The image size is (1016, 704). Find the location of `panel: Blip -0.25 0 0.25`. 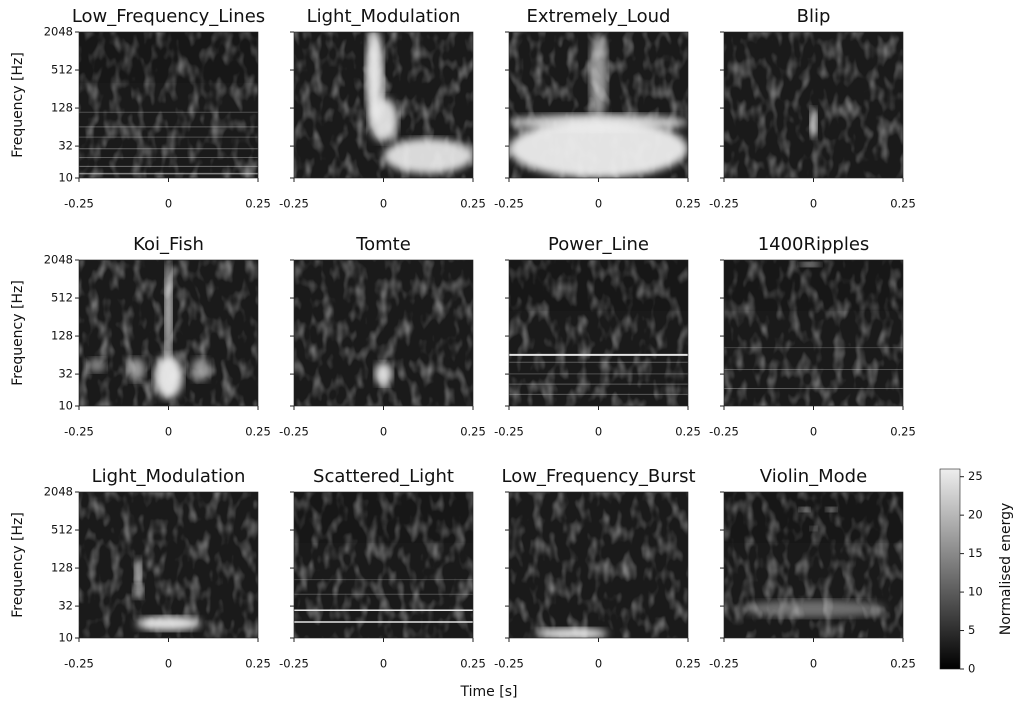

panel: Blip -0.25 0 0.25 is located at coordinates (812, 108).